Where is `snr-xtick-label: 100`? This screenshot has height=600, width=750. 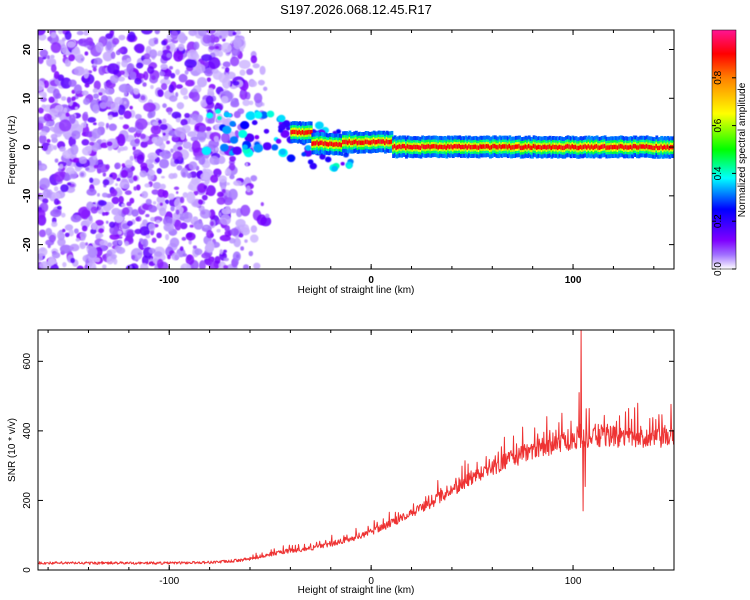
snr-xtick-label: 100 is located at coordinates (573, 581).